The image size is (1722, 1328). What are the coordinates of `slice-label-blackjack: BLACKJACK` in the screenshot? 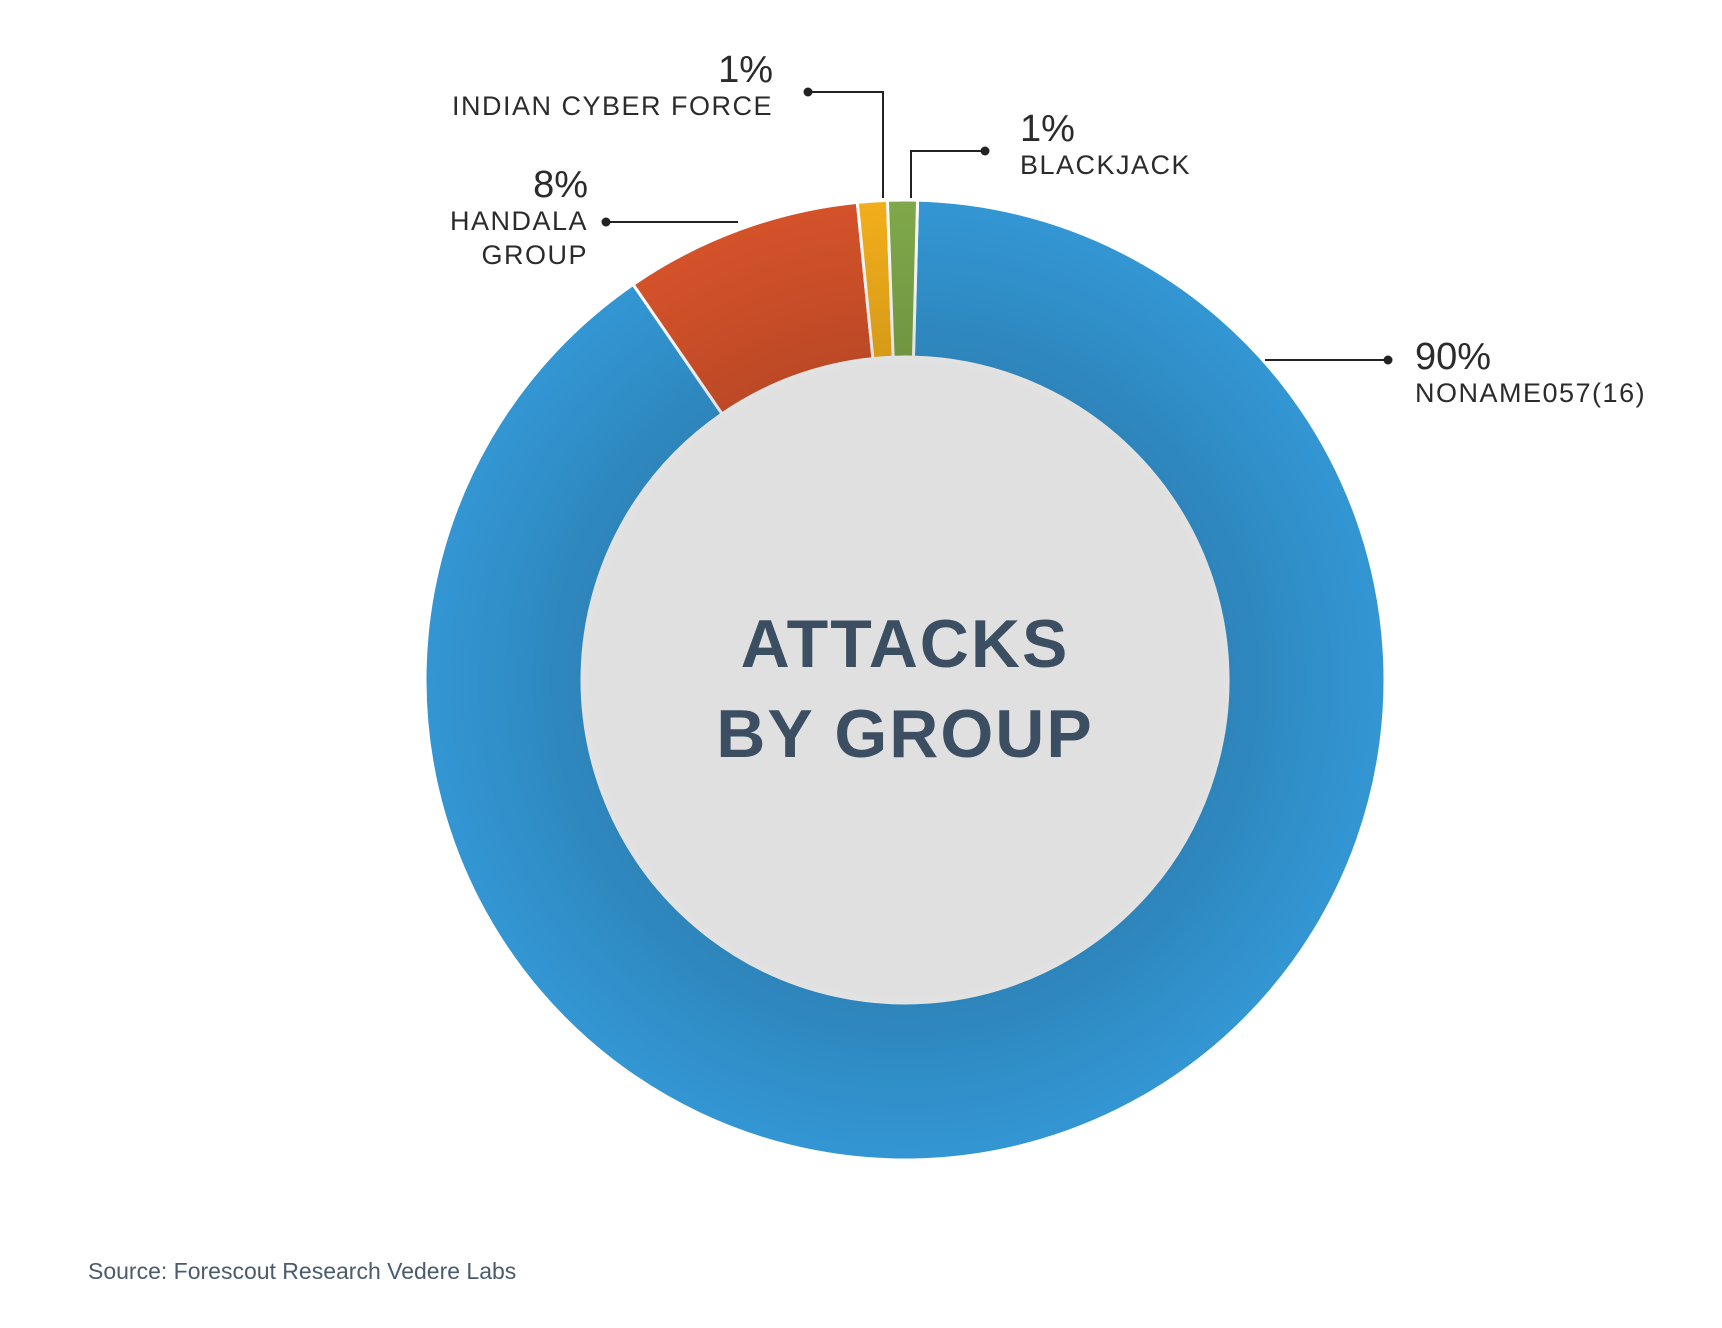 It's located at (1105, 165).